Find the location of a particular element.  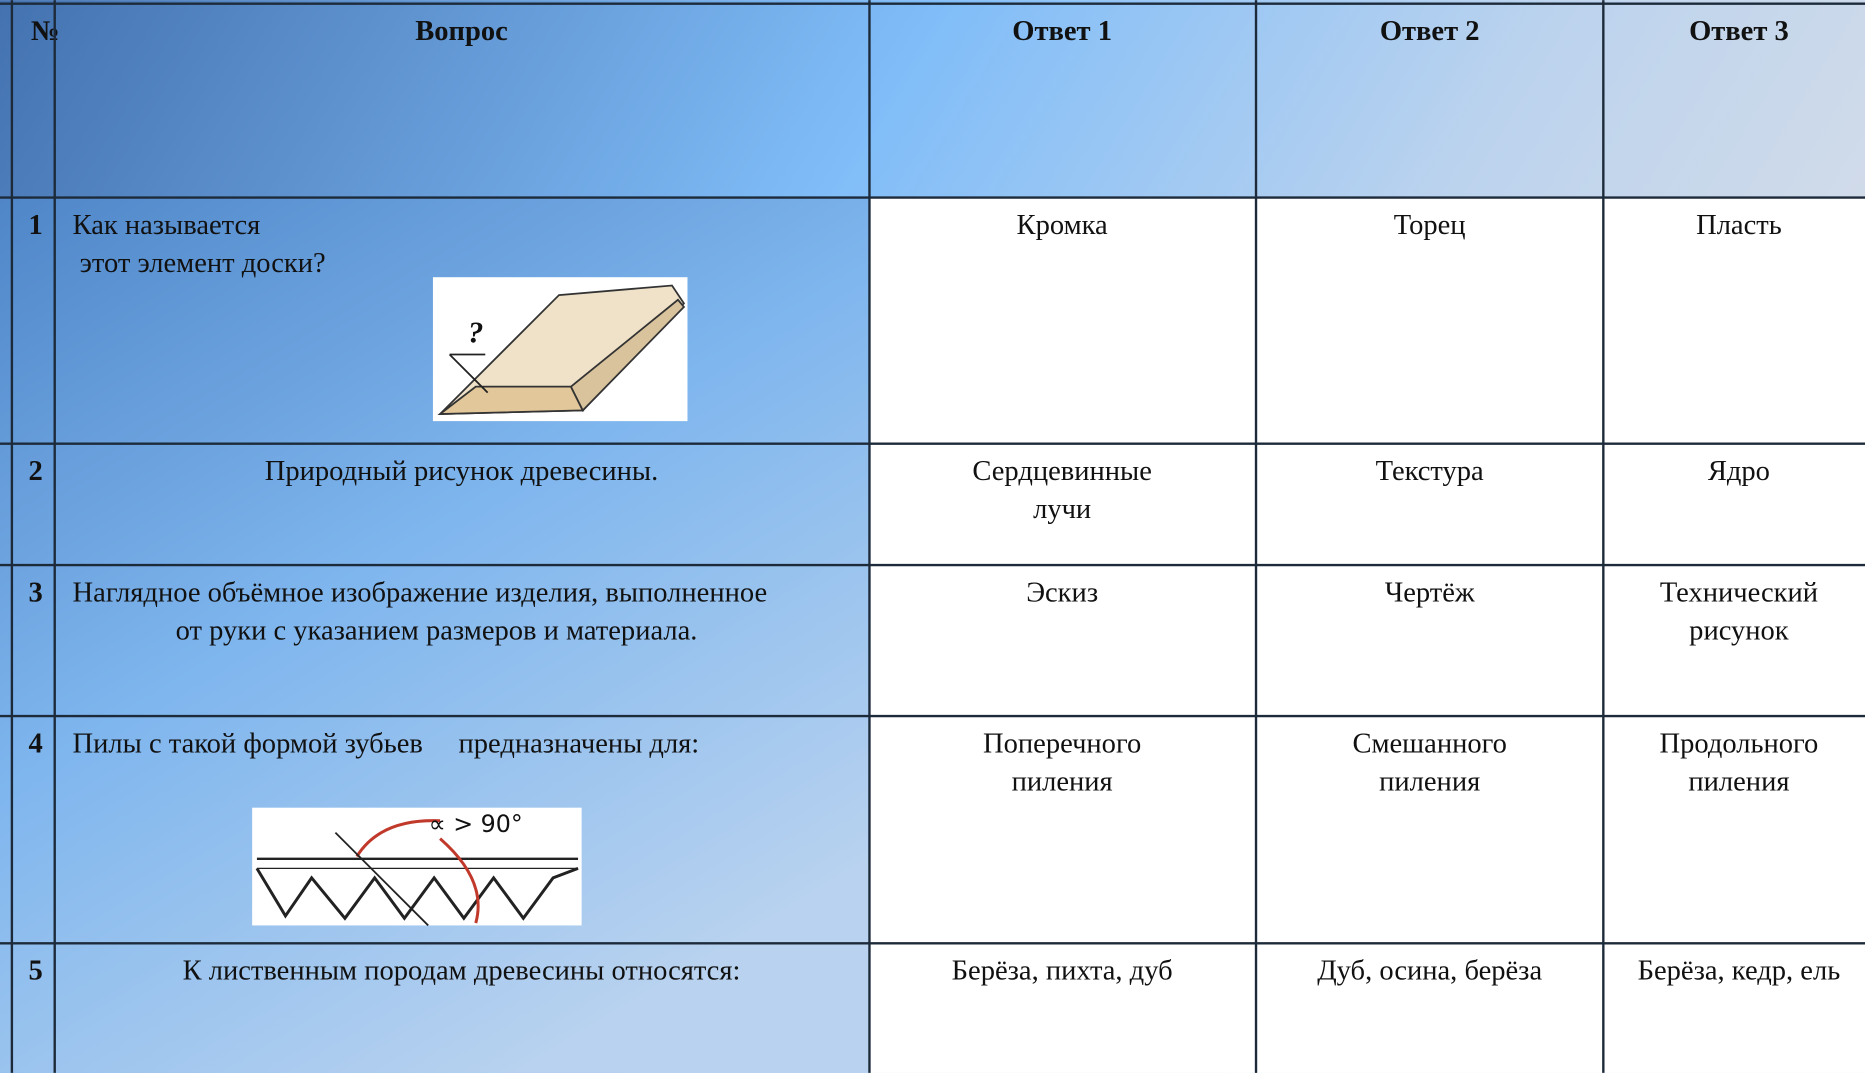

header-question: Вопрос is located at coordinates (461, 31).